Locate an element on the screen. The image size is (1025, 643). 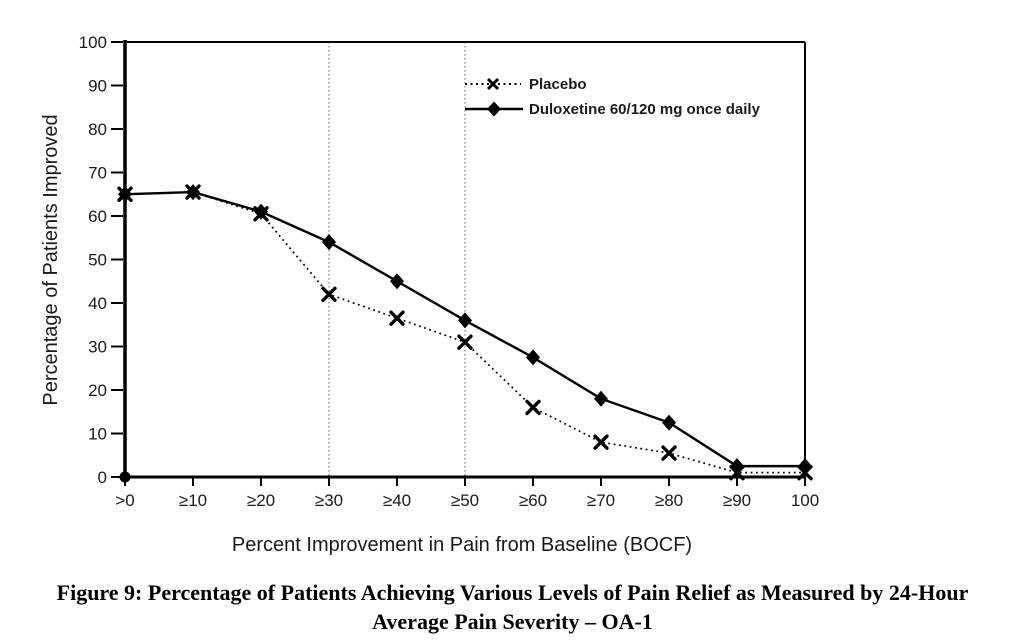
x-tick-label: ≥90 is located at coordinates (737, 500).